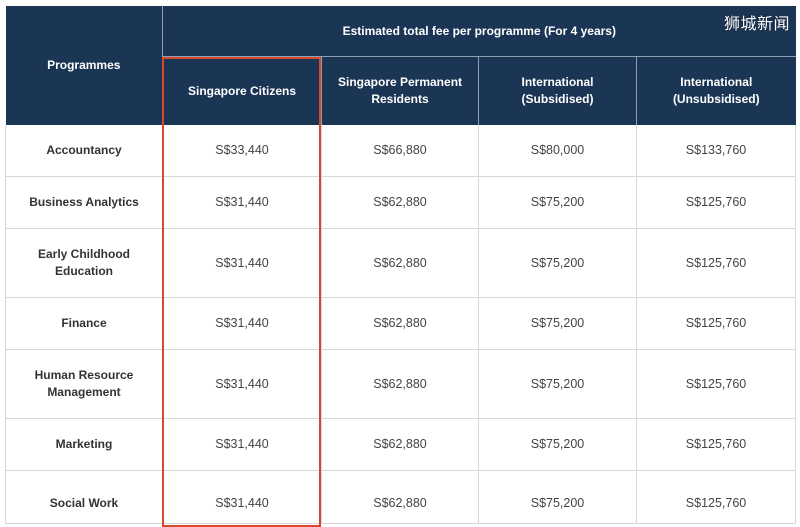 The image size is (800, 527). I want to click on fee-cell: S$33,440, so click(242, 151).